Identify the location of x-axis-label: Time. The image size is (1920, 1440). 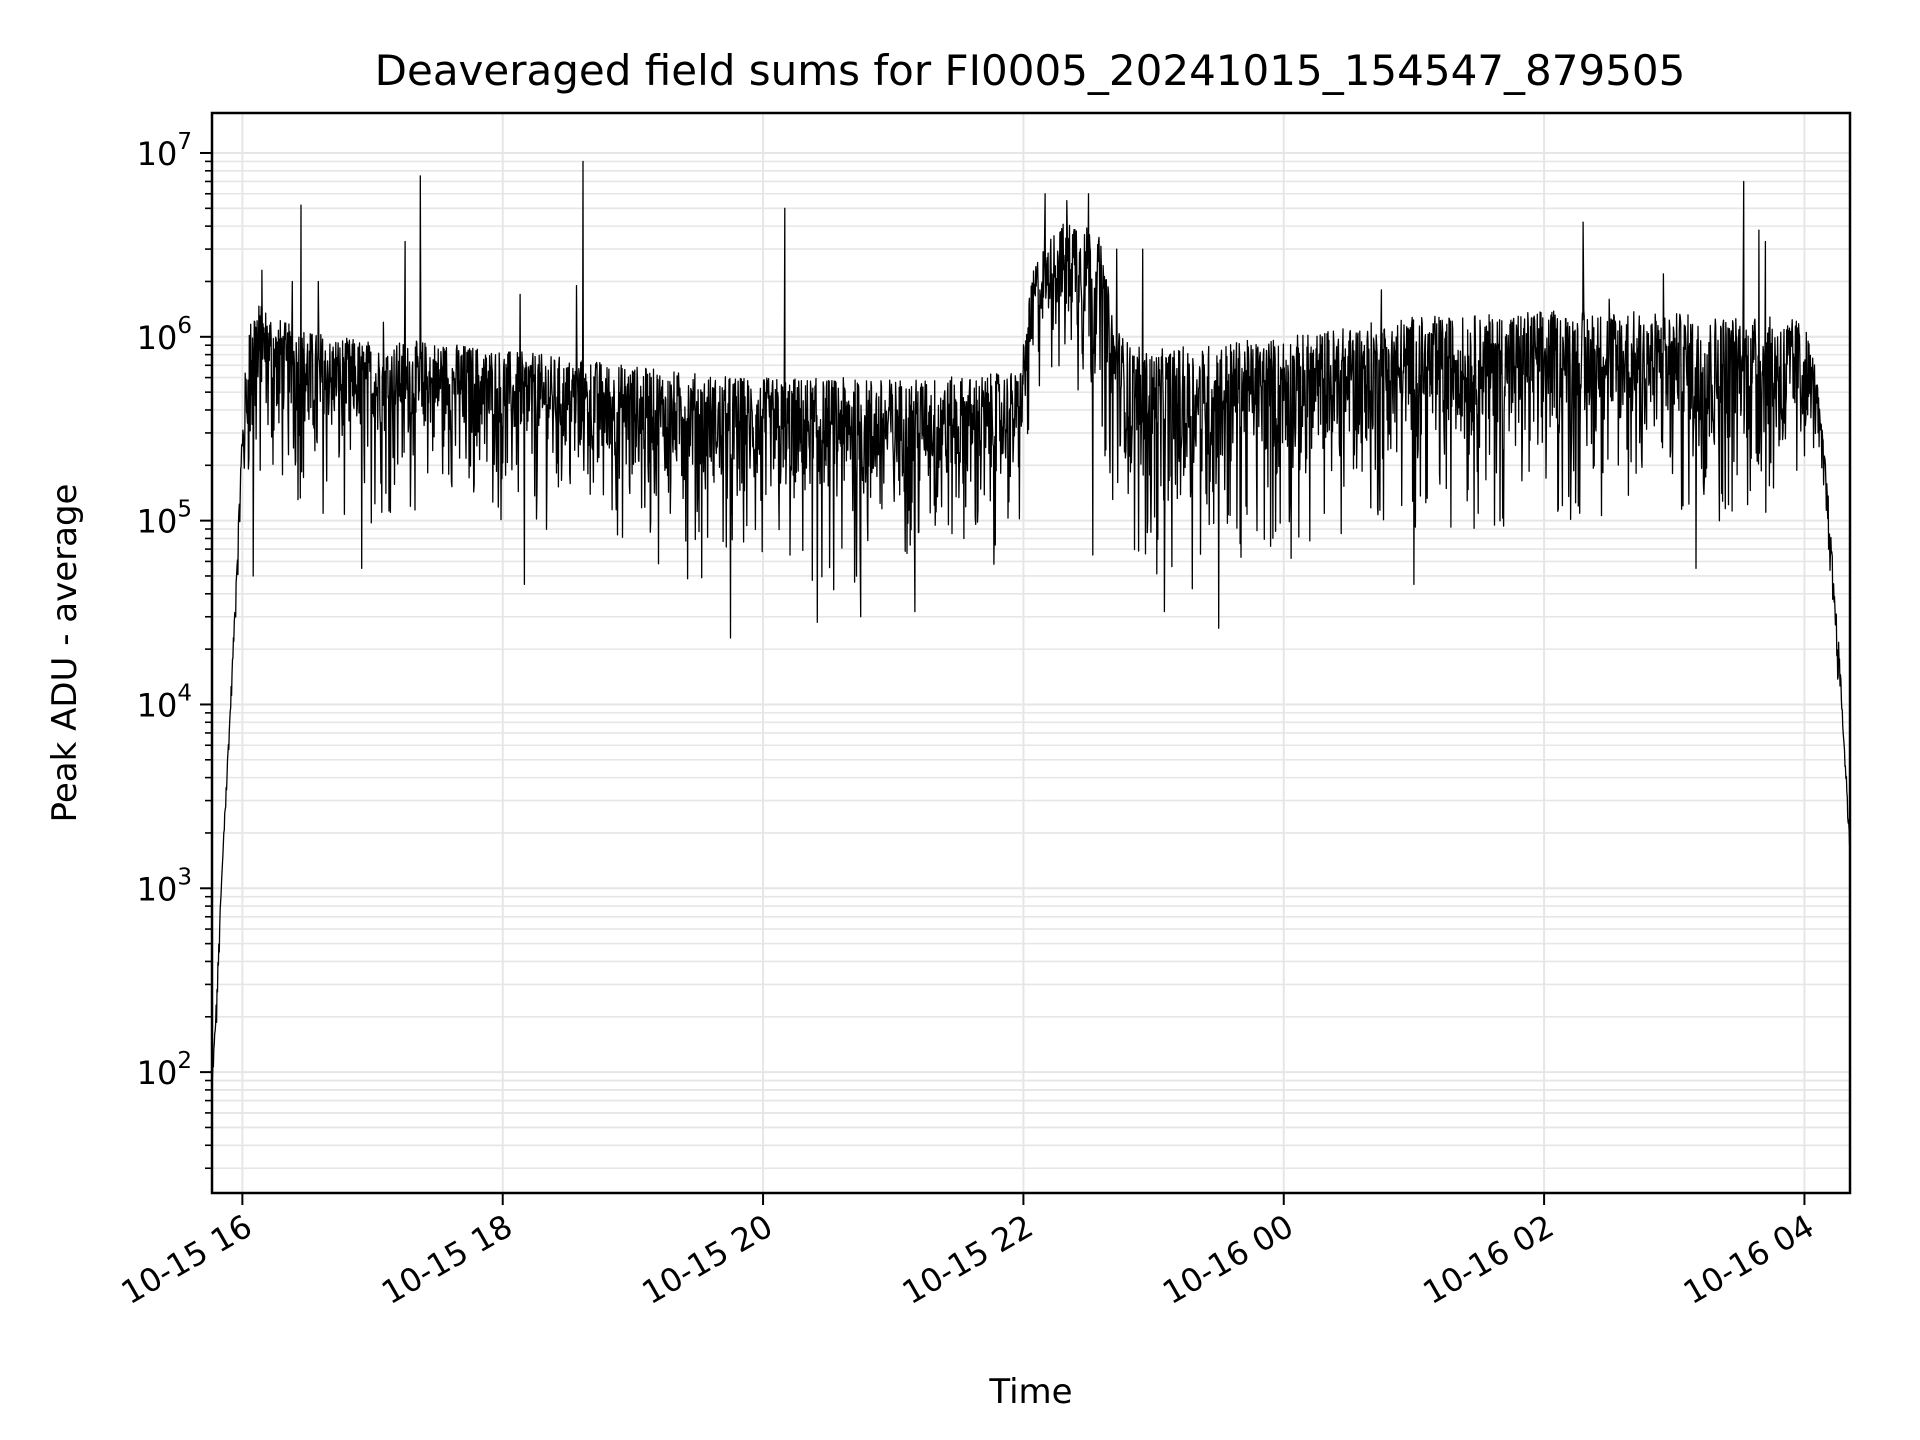
(1030, 1392).